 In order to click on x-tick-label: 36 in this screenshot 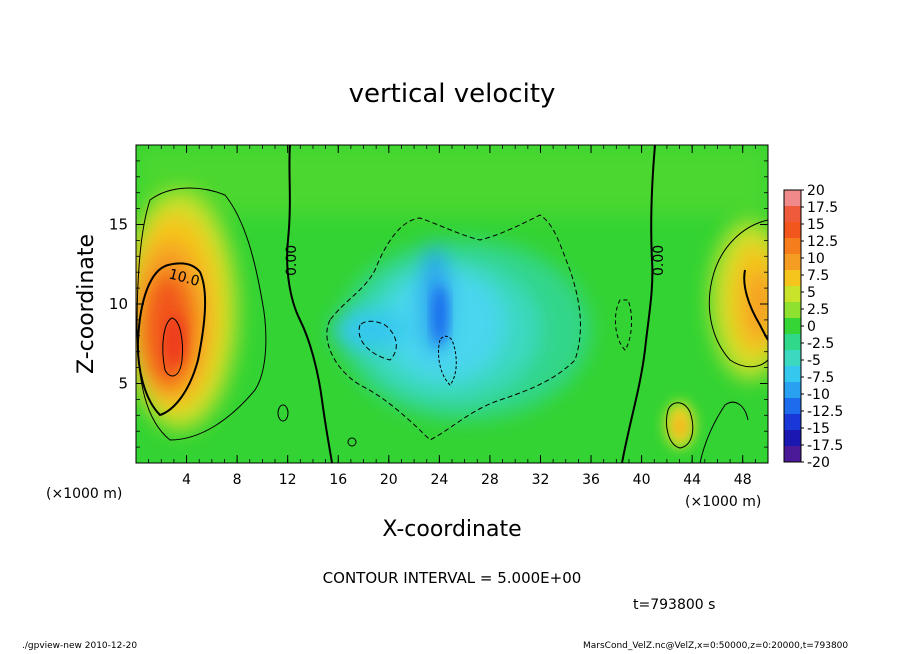, I will do `click(591, 480)`.